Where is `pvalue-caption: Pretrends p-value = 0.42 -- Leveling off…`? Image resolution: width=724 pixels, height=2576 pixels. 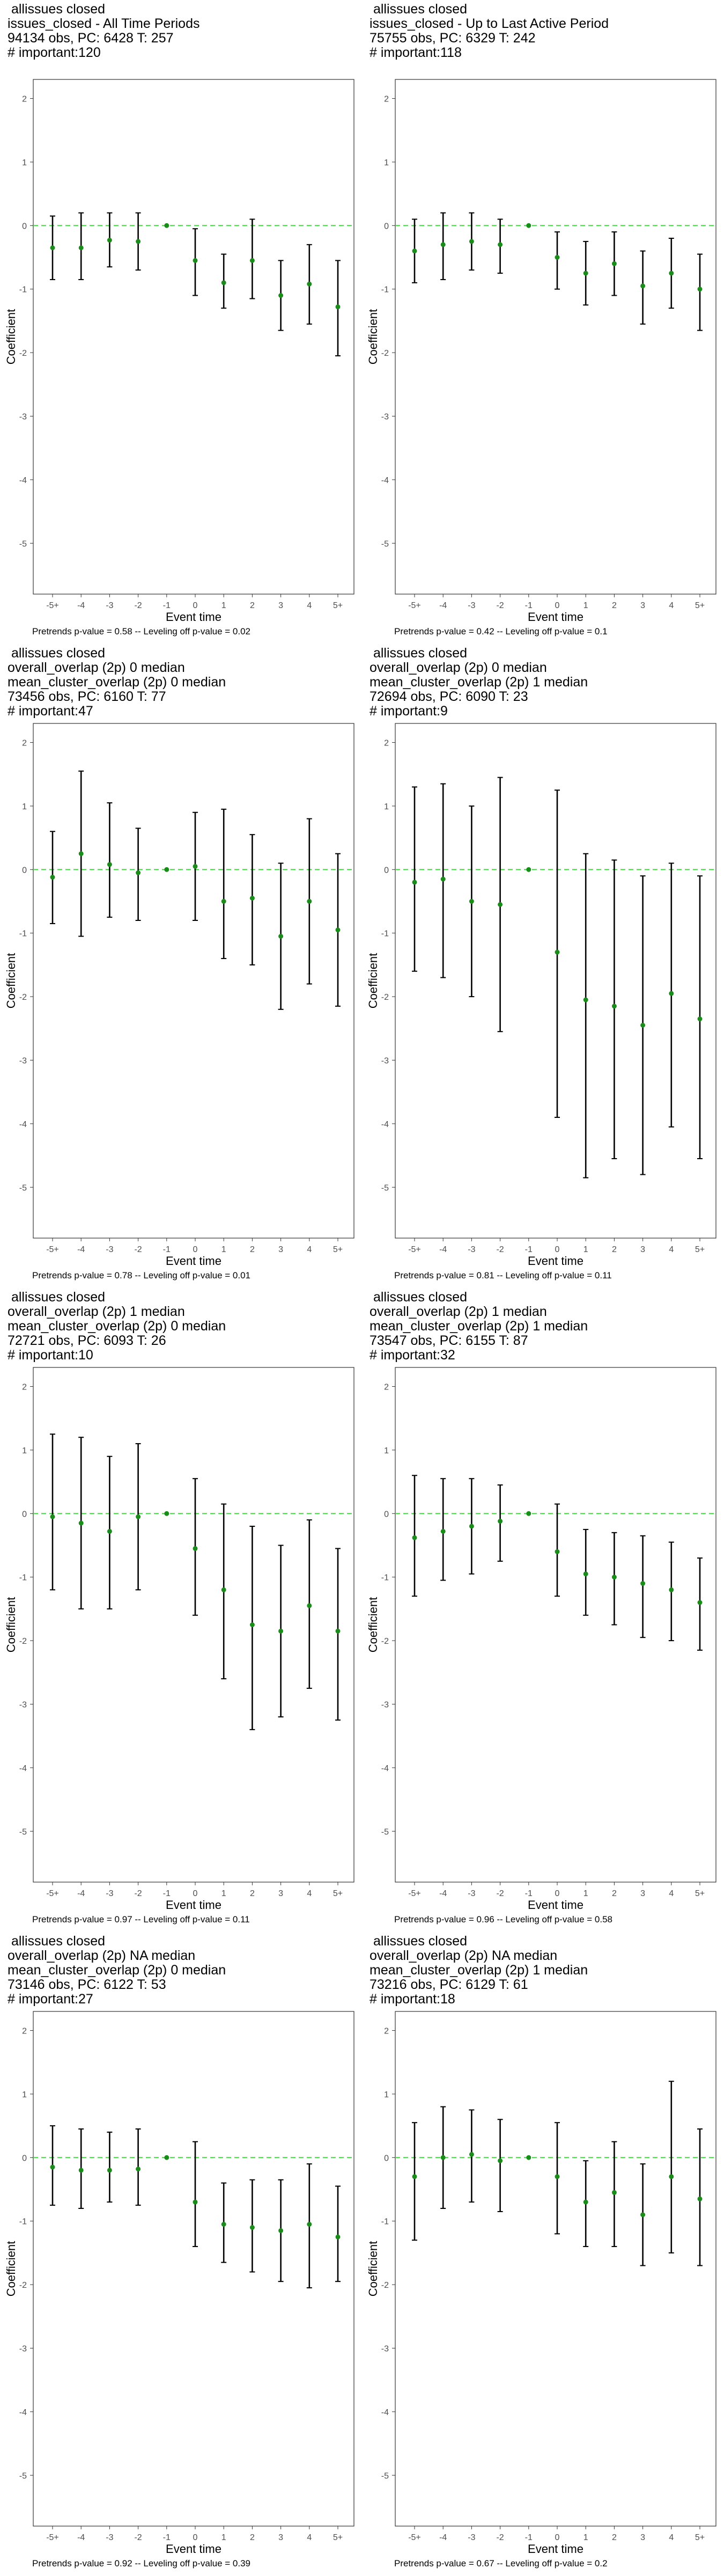
pvalue-caption: Pretrends p-value = 0.42 -- Leveling off… is located at coordinates (501, 631).